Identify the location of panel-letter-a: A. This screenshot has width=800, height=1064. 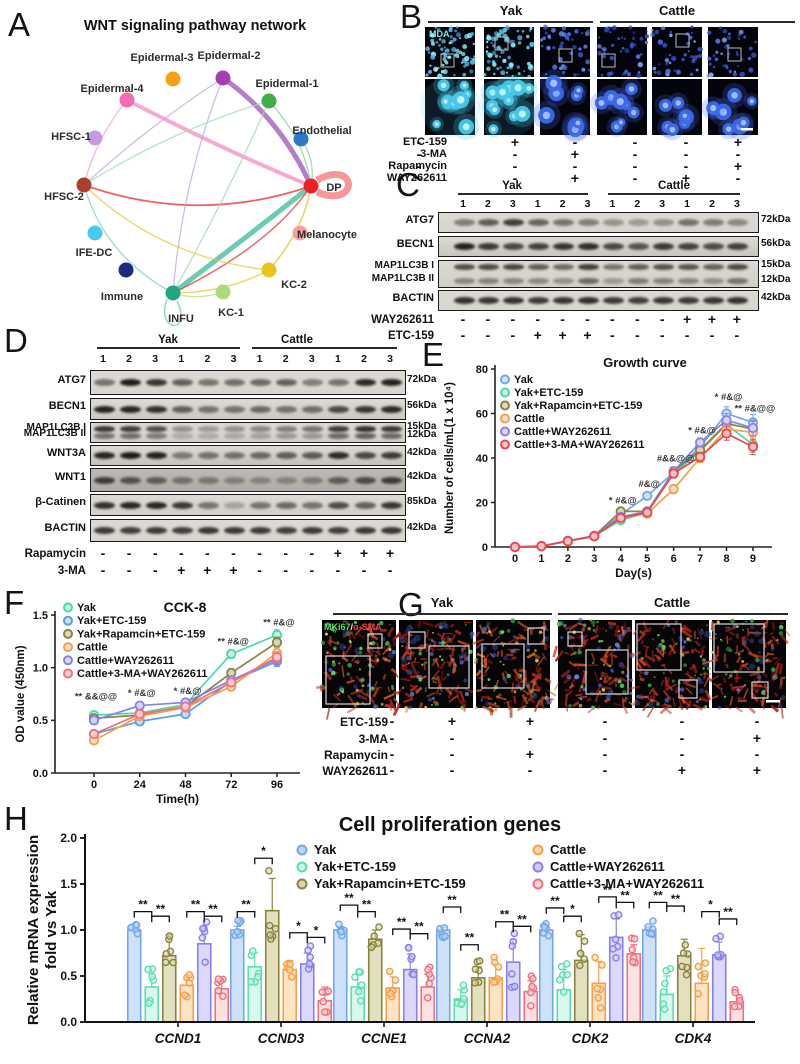
(19, 24).